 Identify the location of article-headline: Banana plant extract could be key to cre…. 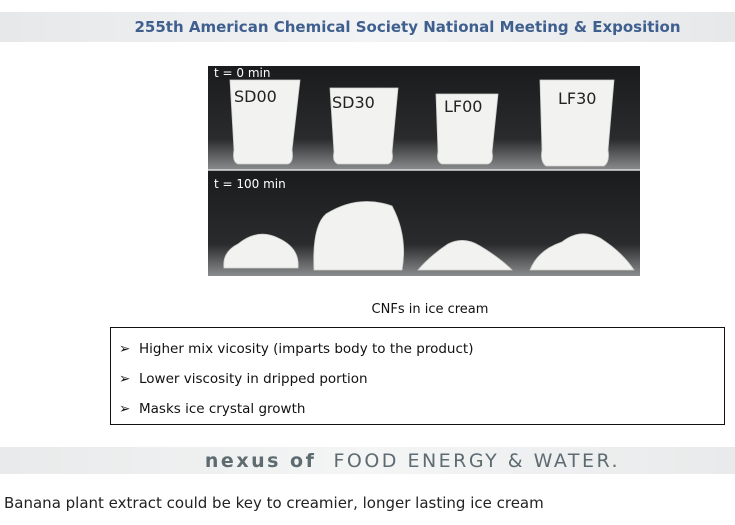
(274, 503).